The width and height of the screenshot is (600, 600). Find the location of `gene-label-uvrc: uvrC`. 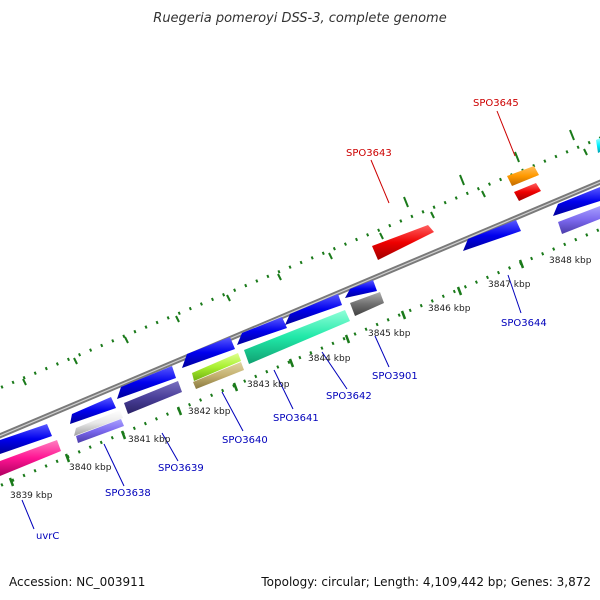

gene-label-uvrc: uvrC is located at coordinates (47, 536).